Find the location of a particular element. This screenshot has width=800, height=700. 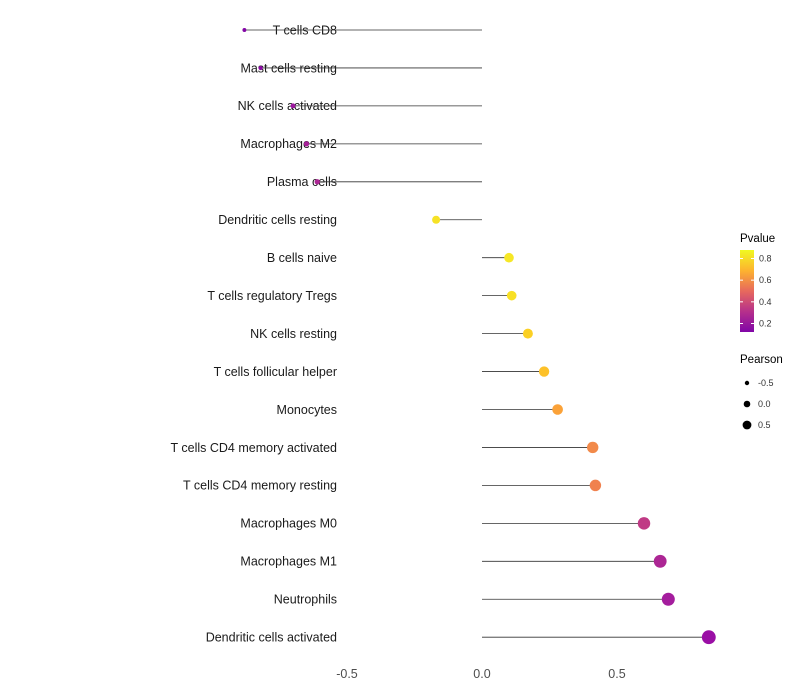

pvalue-tick-label: 0.6 is located at coordinates (765, 280).